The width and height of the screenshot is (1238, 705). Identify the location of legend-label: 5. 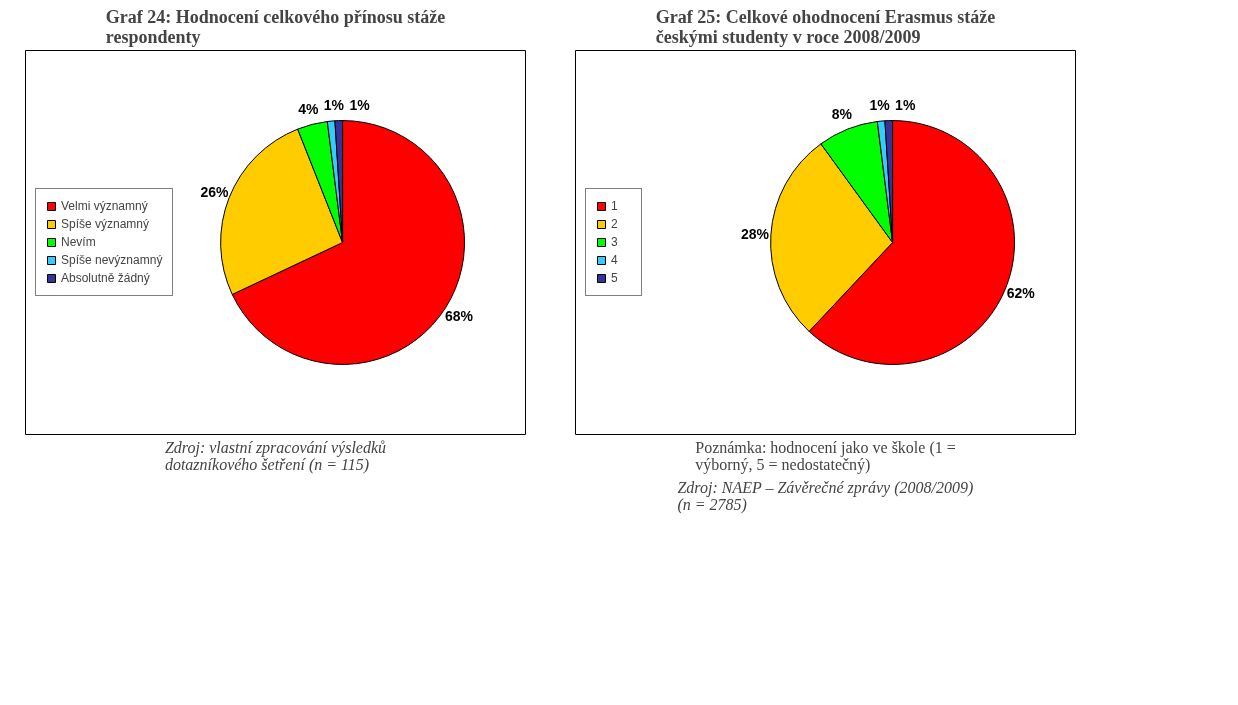
(615, 278).